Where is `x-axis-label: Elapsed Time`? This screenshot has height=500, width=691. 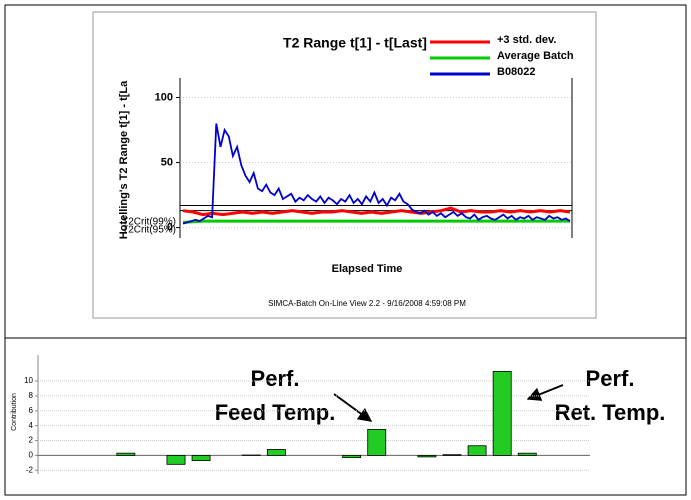
x-axis-label: Elapsed Time is located at coordinates (367, 269).